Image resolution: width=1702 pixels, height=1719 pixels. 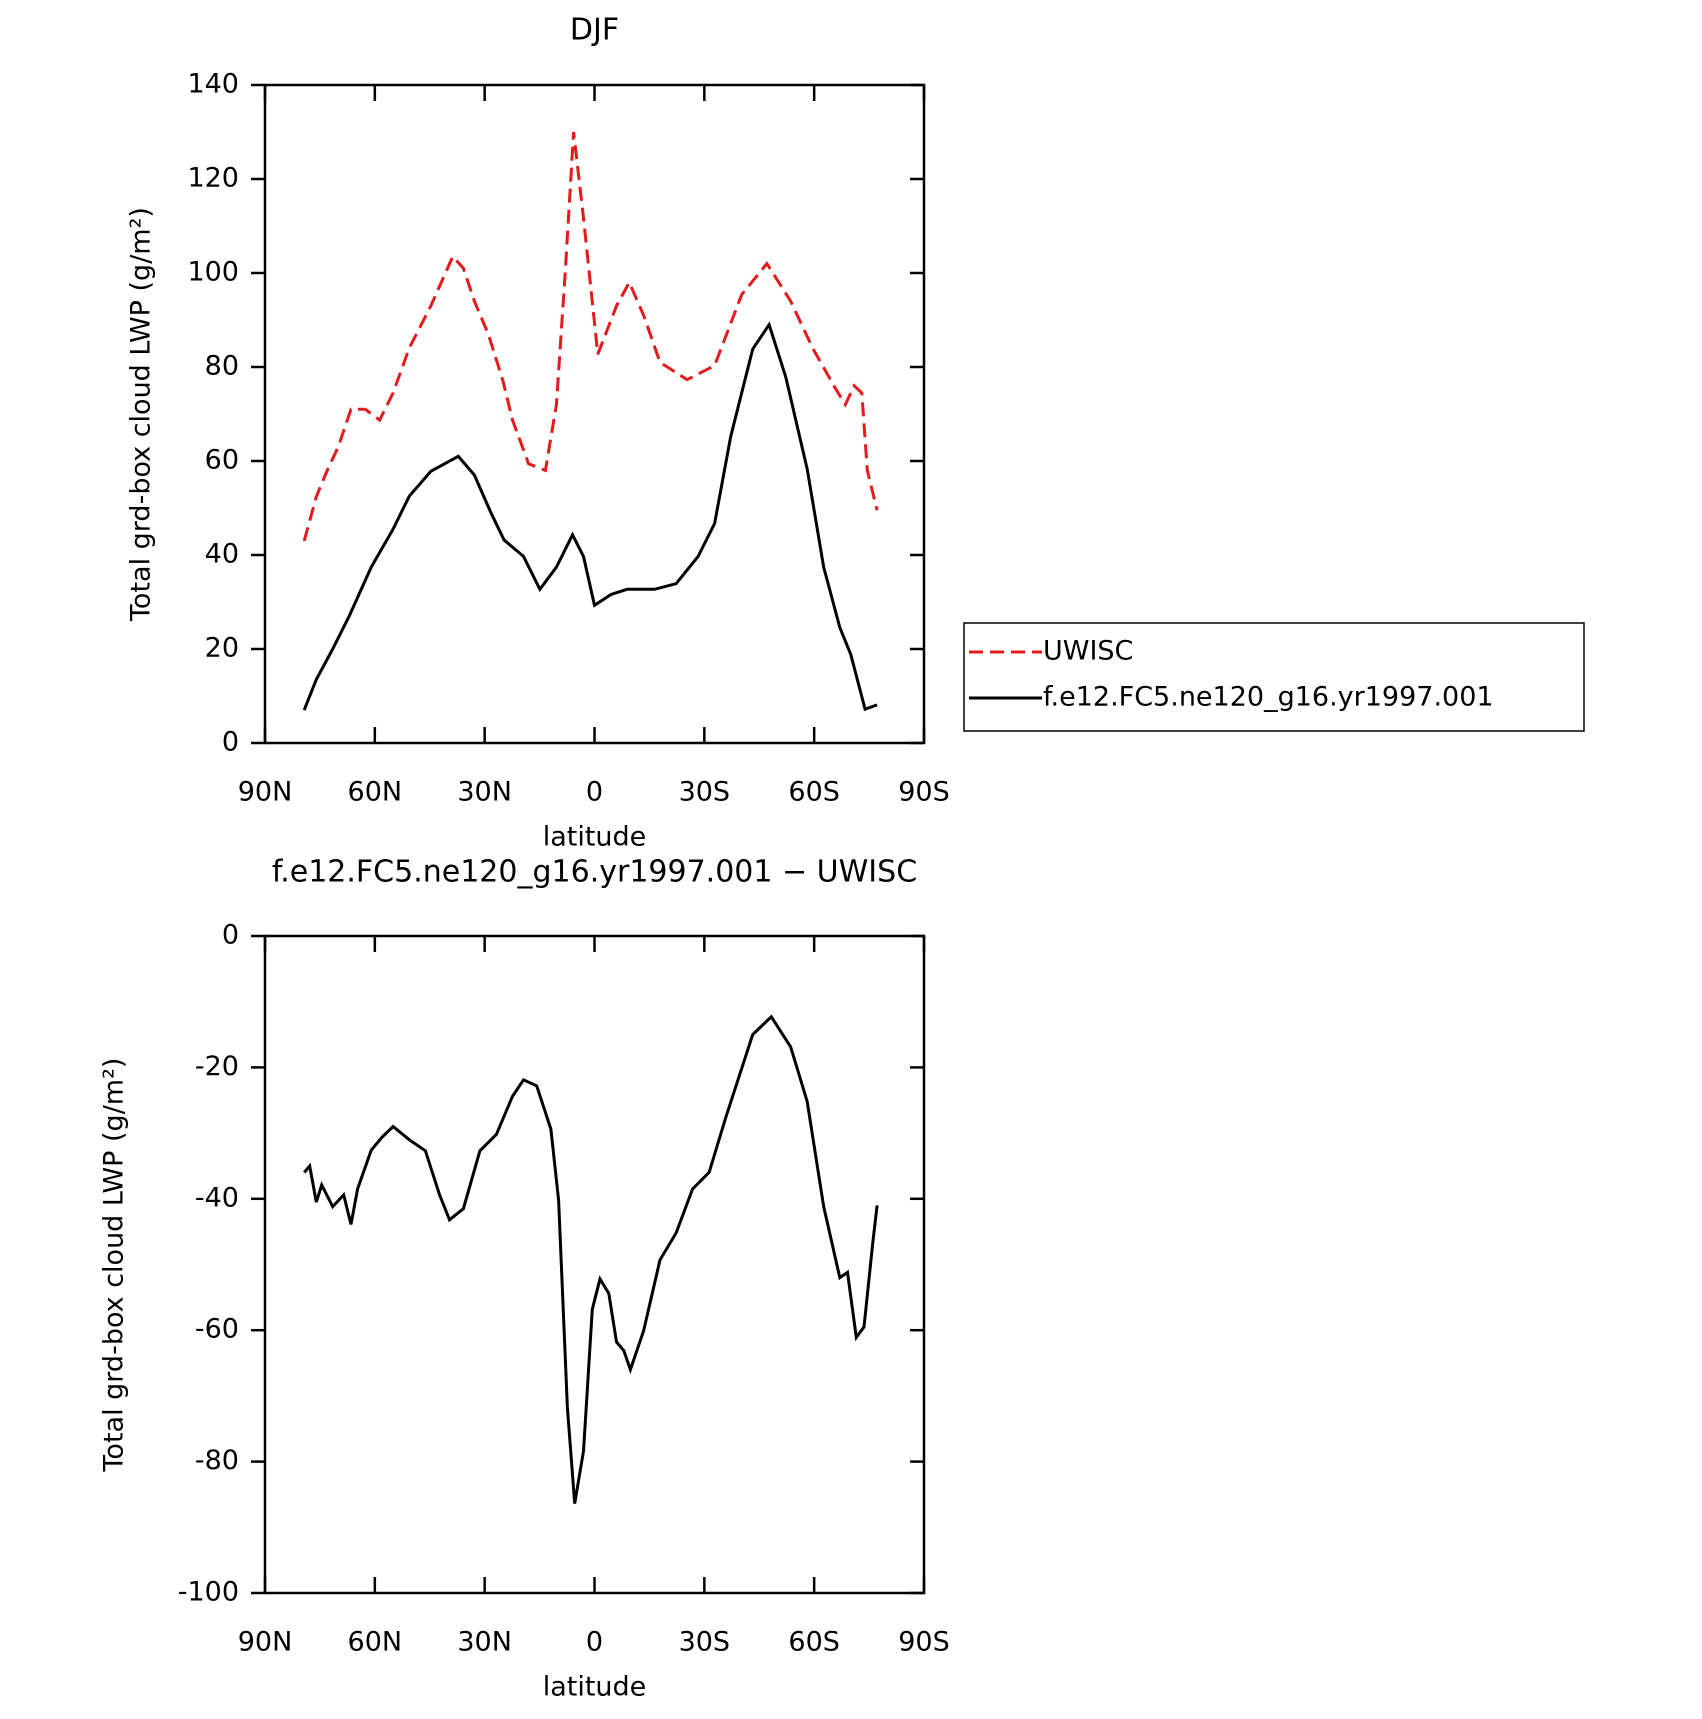 I want to click on y-tick-label: -80, so click(x=217, y=1460).